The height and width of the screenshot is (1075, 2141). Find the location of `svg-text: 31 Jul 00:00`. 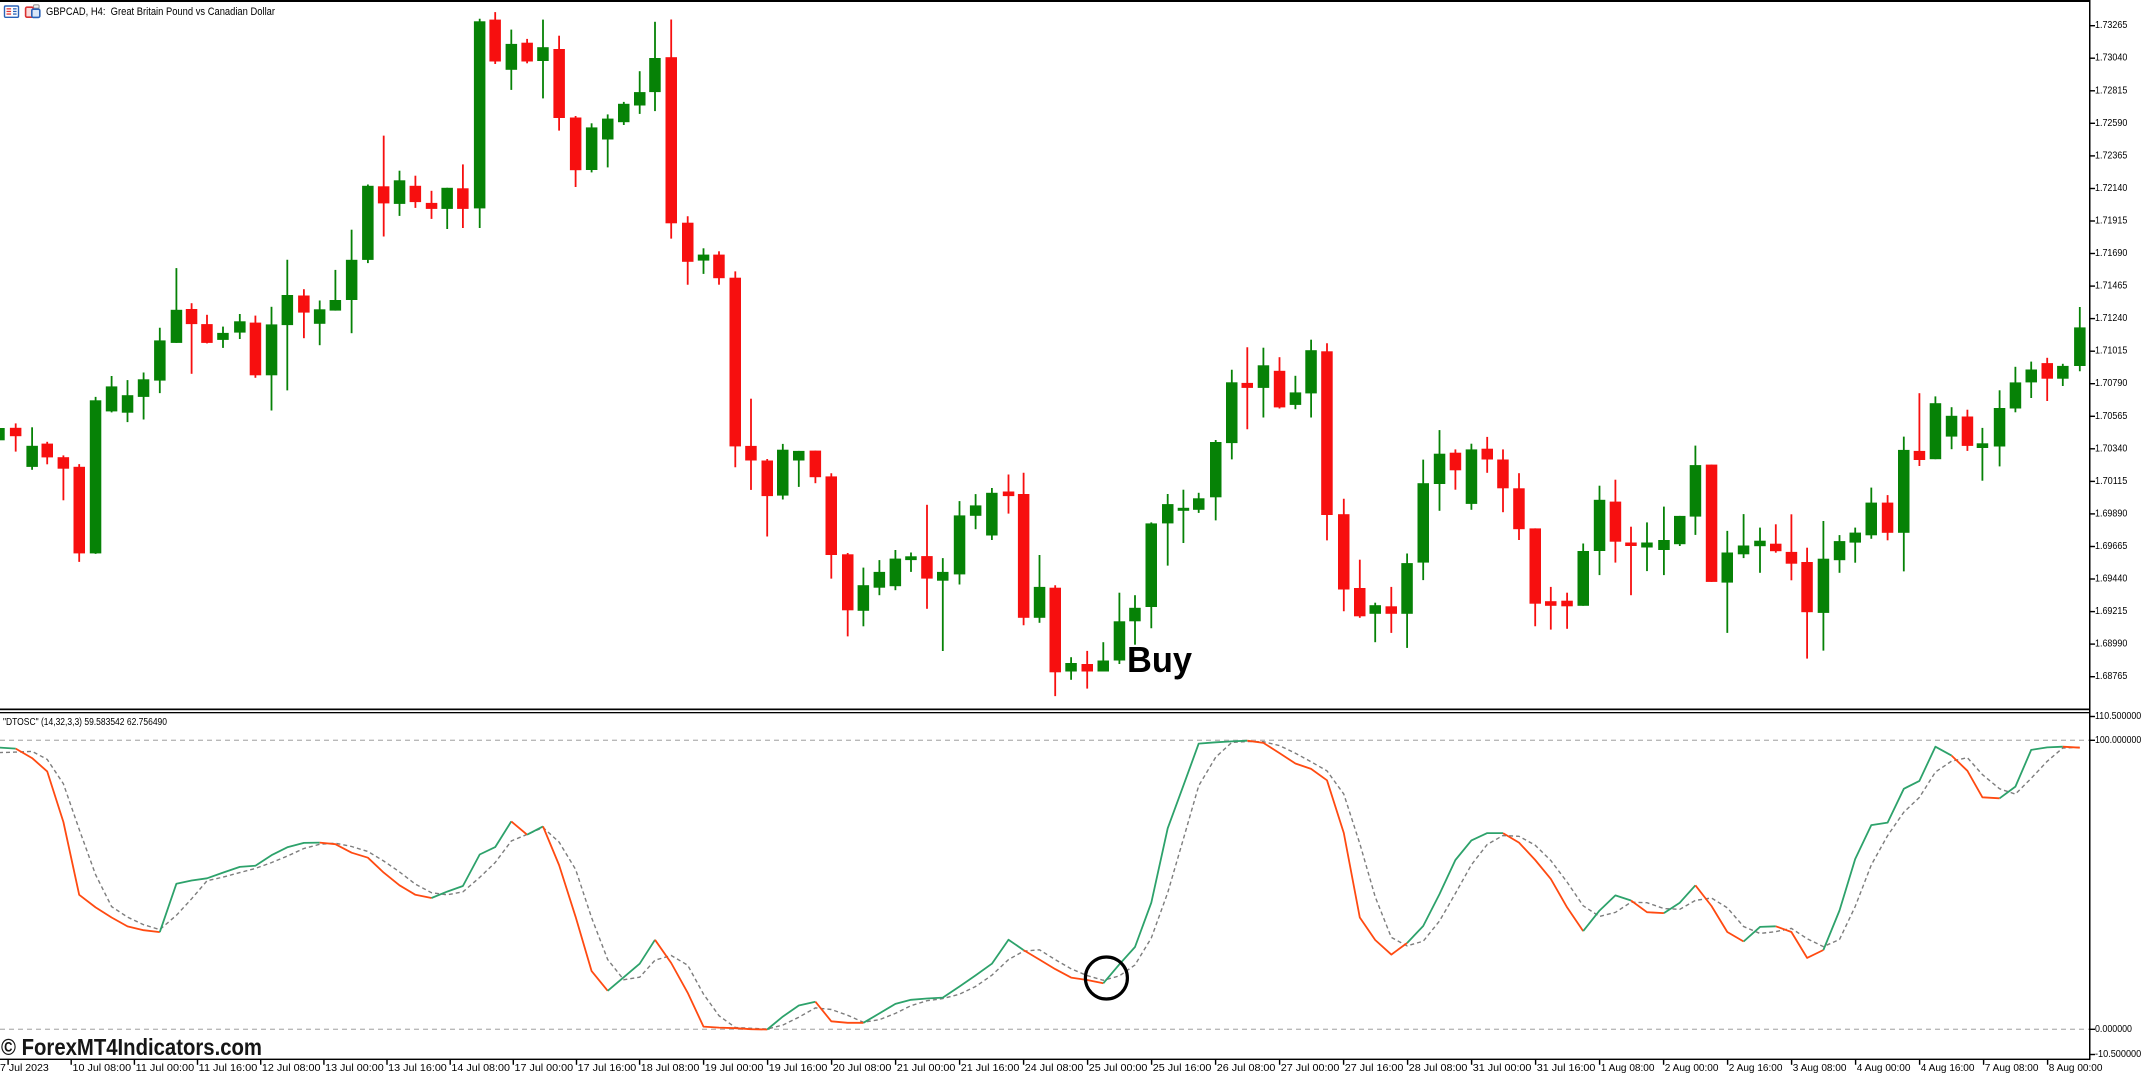

svg-text: 31 Jul 00:00 is located at coordinates (1502, 1068).